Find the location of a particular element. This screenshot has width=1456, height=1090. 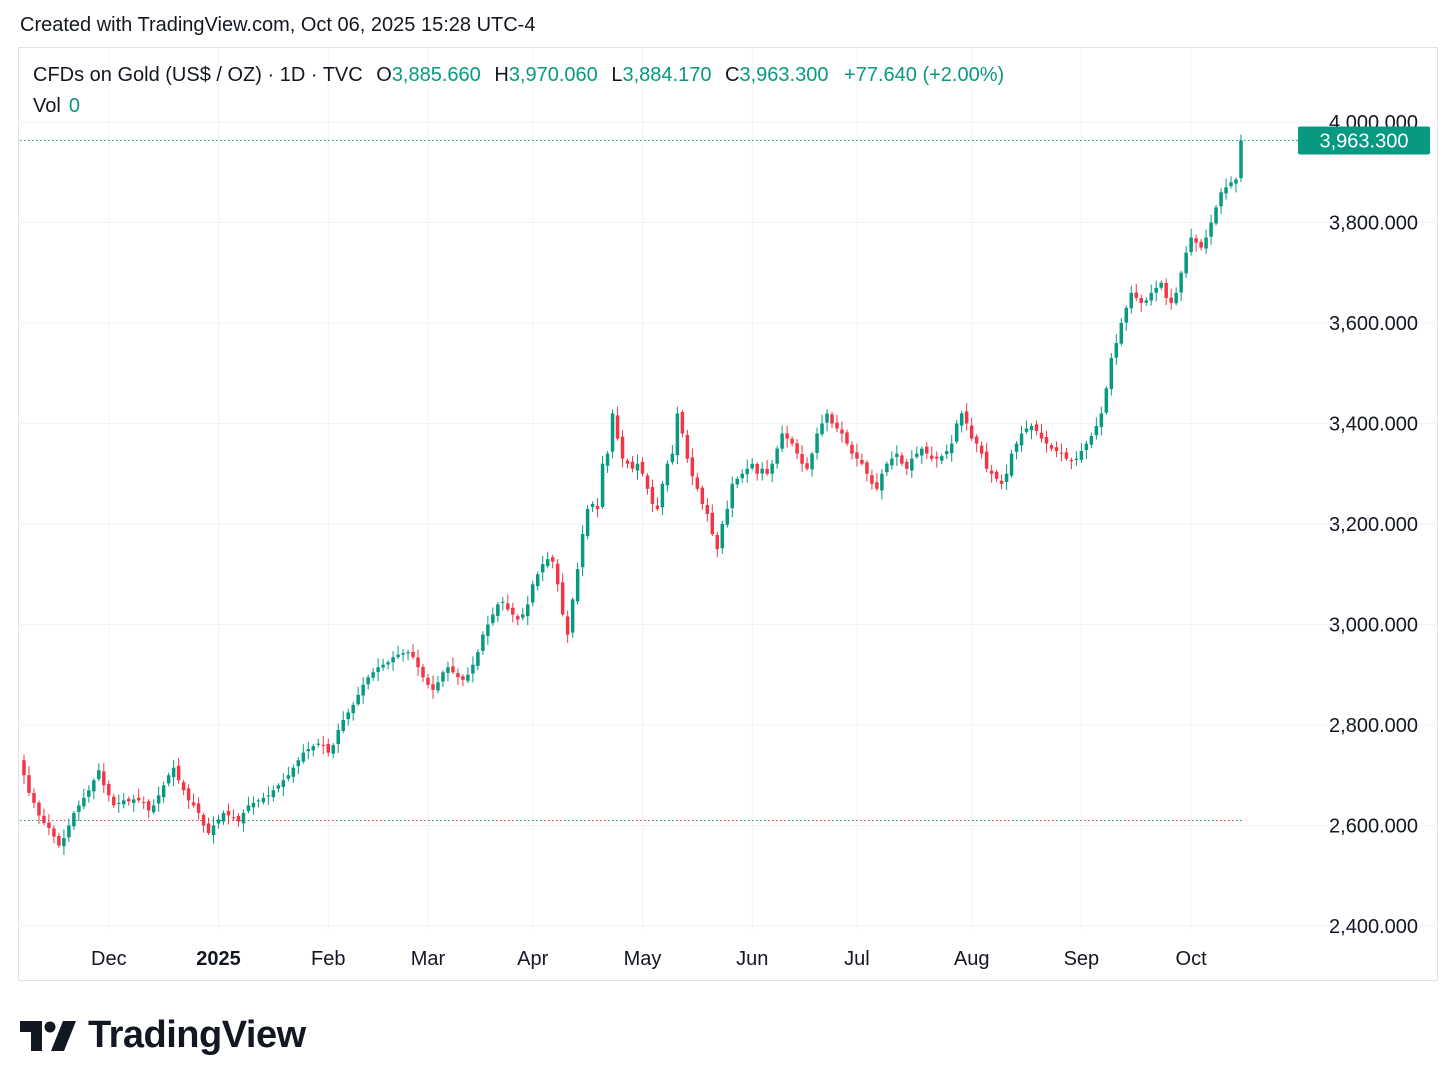

symbol-title: CFDs on Gold (US$ / OZ) · 1D · TVC is located at coordinates (198, 75).